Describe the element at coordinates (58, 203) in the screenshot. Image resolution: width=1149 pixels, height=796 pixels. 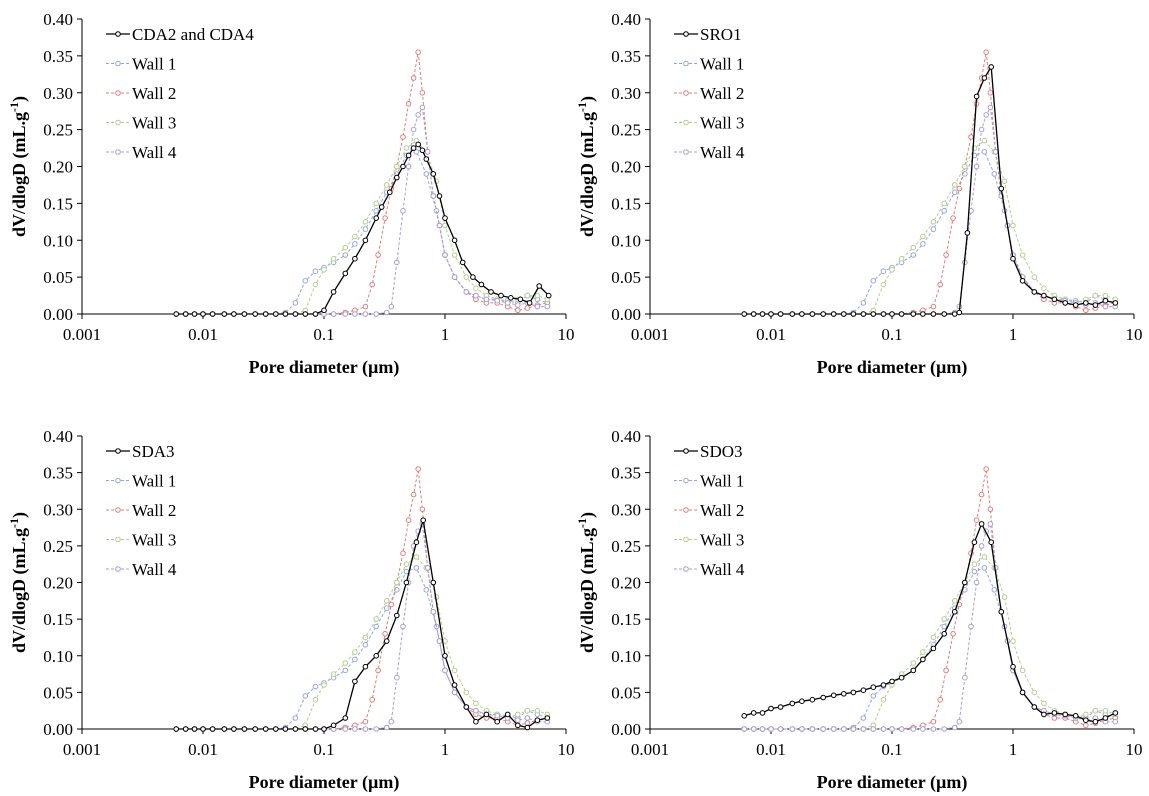
I see `y-tick-label: 0.15` at that location.